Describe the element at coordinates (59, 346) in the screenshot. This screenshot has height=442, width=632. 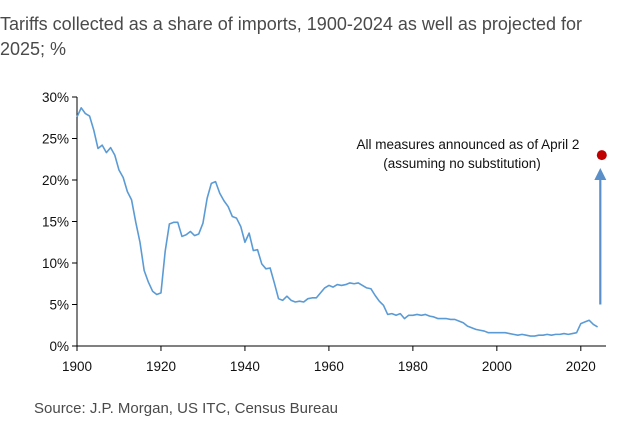
I see `y-tick-label: 0%` at that location.